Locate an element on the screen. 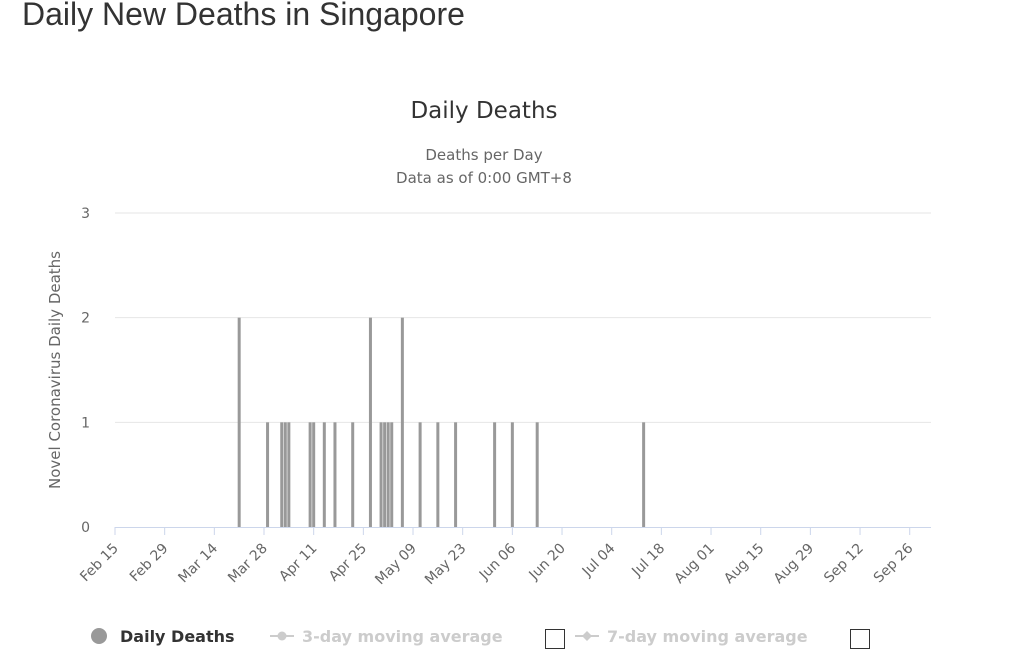  x-tick-label: Feb 15 is located at coordinates (99, 563).